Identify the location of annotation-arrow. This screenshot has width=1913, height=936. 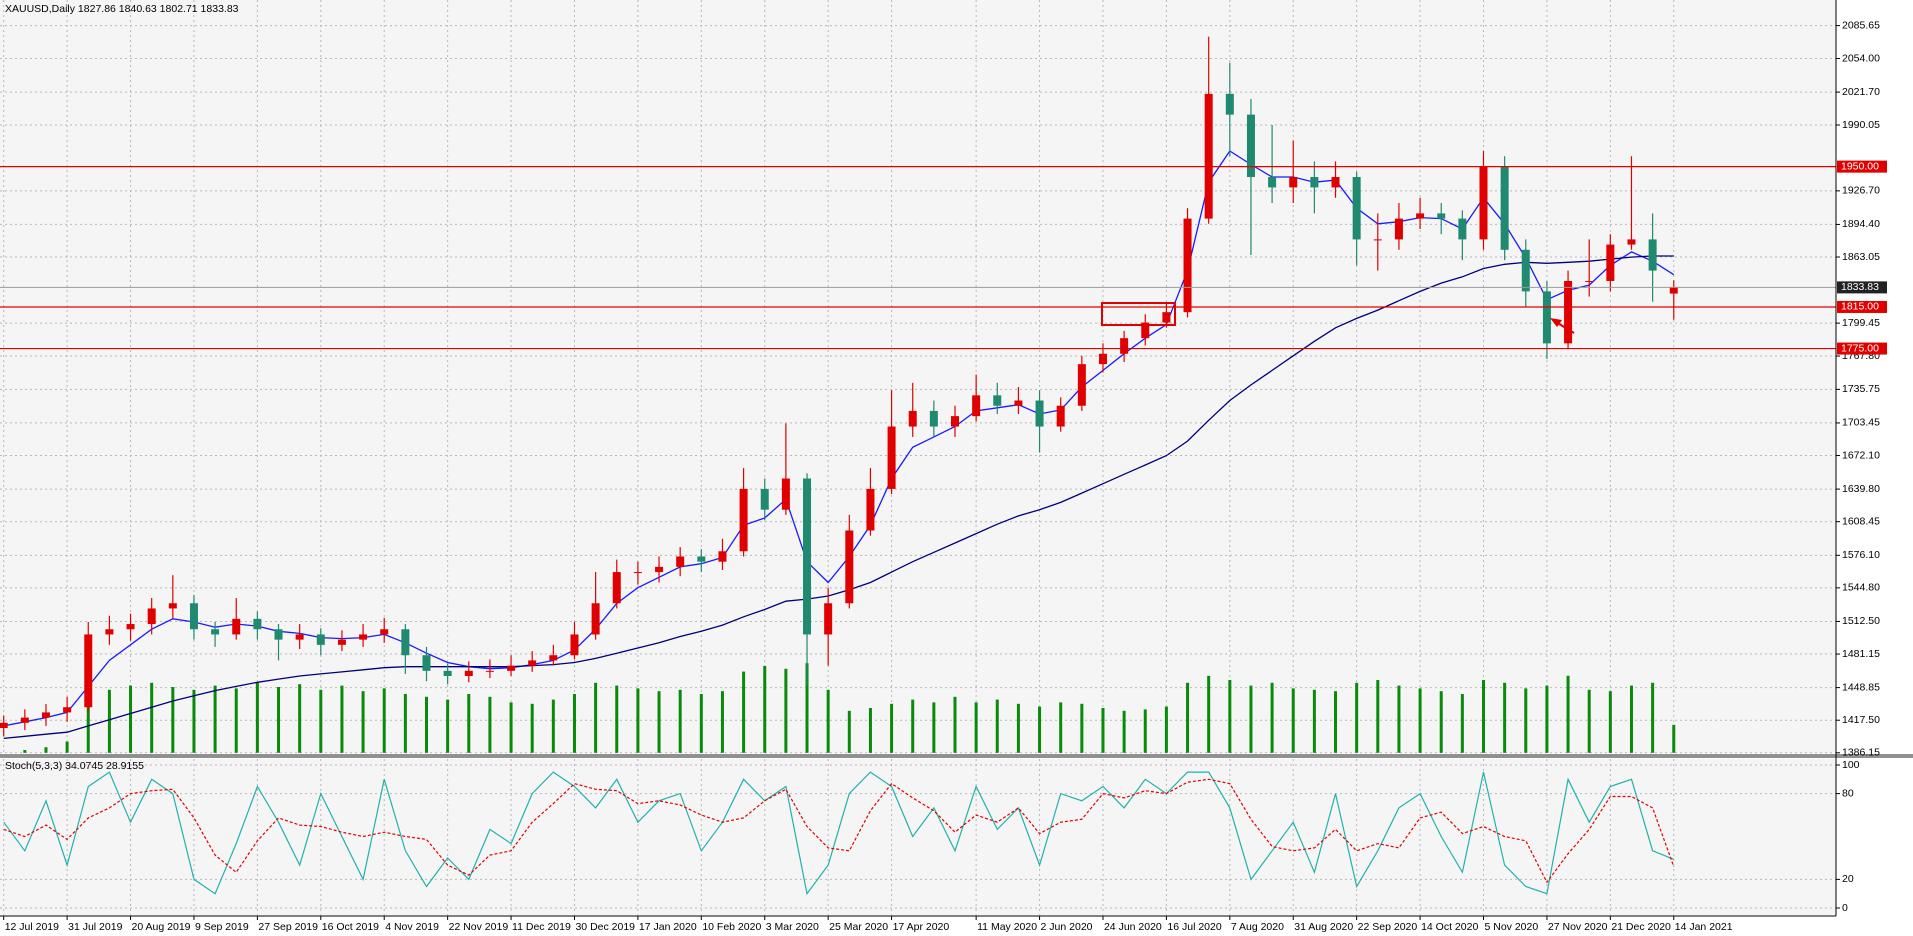
(1562, 326).